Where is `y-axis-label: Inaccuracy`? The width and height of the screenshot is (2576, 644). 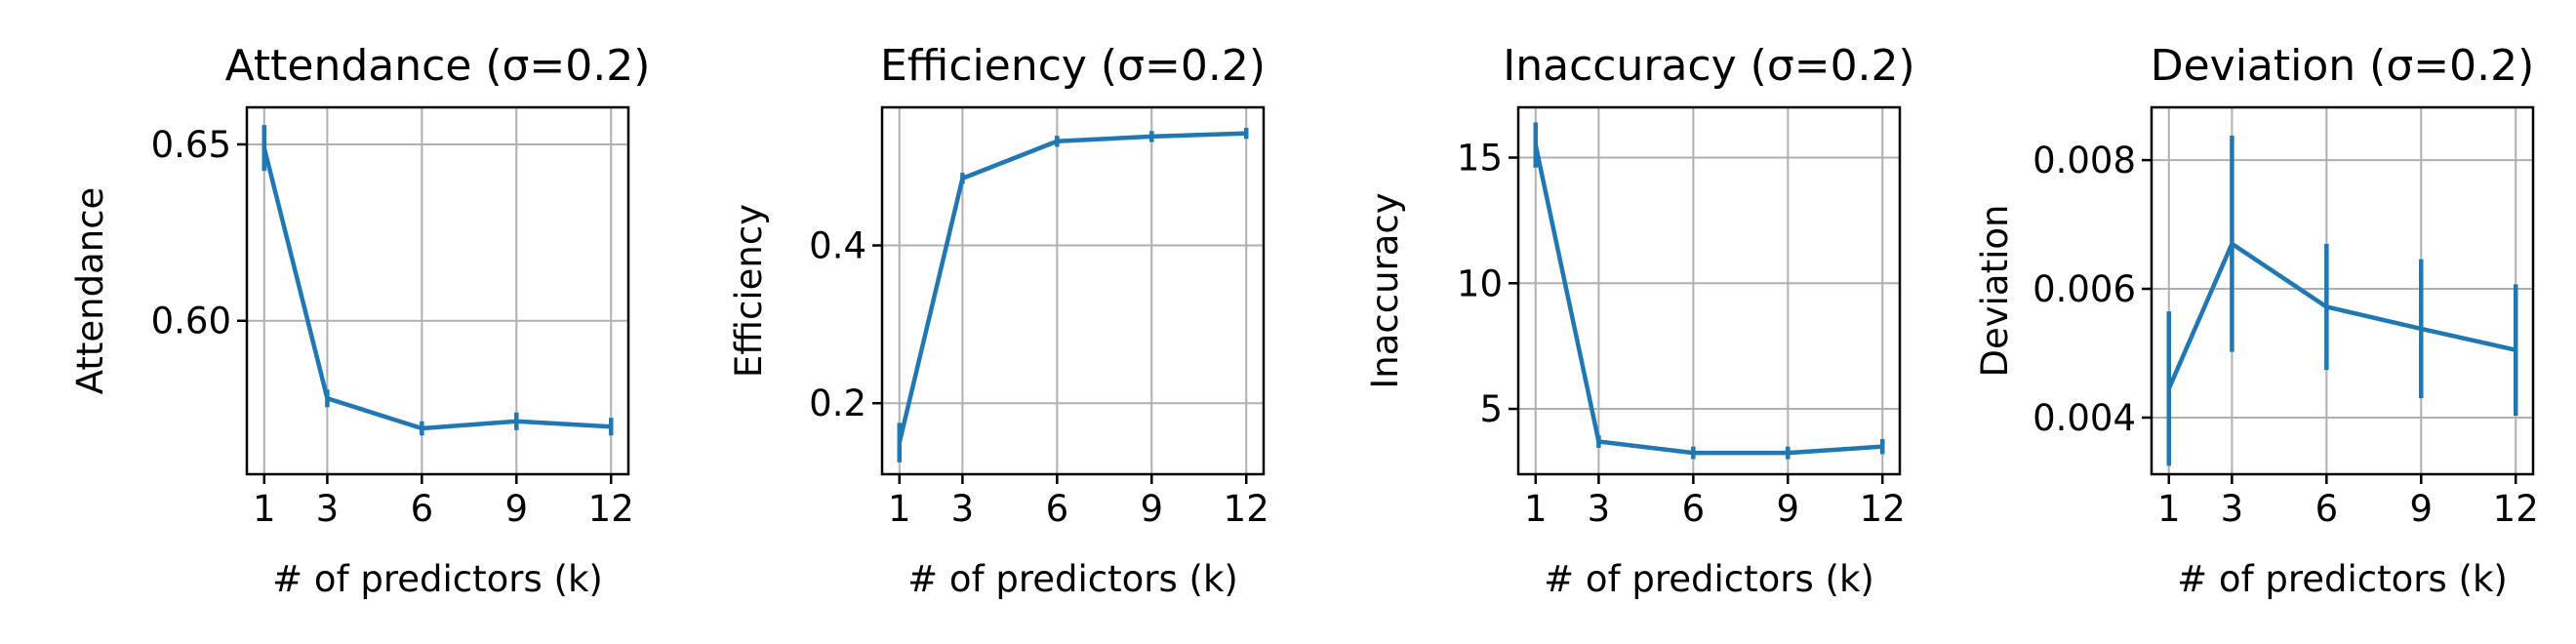
y-axis-label: Inaccuracy is located at coordinates (1385, 290).